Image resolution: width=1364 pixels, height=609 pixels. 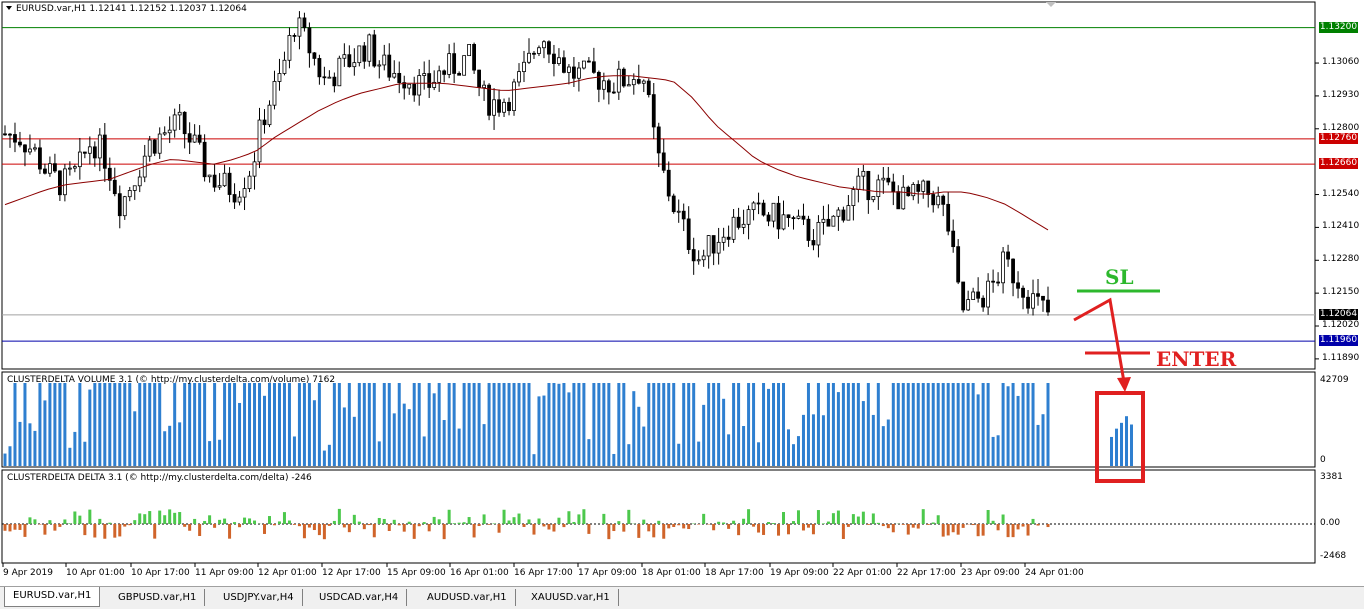 What do you see at coordinates (259, 597) in the screenshot?
I see `chart-tab: USDJPY.var,H4` at bounding box center [259, 597].